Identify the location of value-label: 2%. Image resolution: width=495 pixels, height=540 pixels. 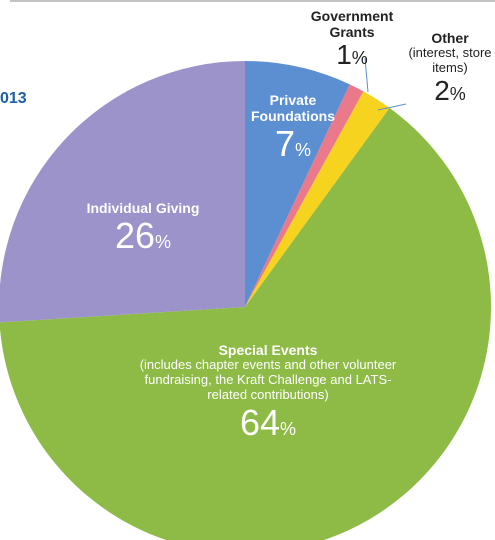
(450, 90).